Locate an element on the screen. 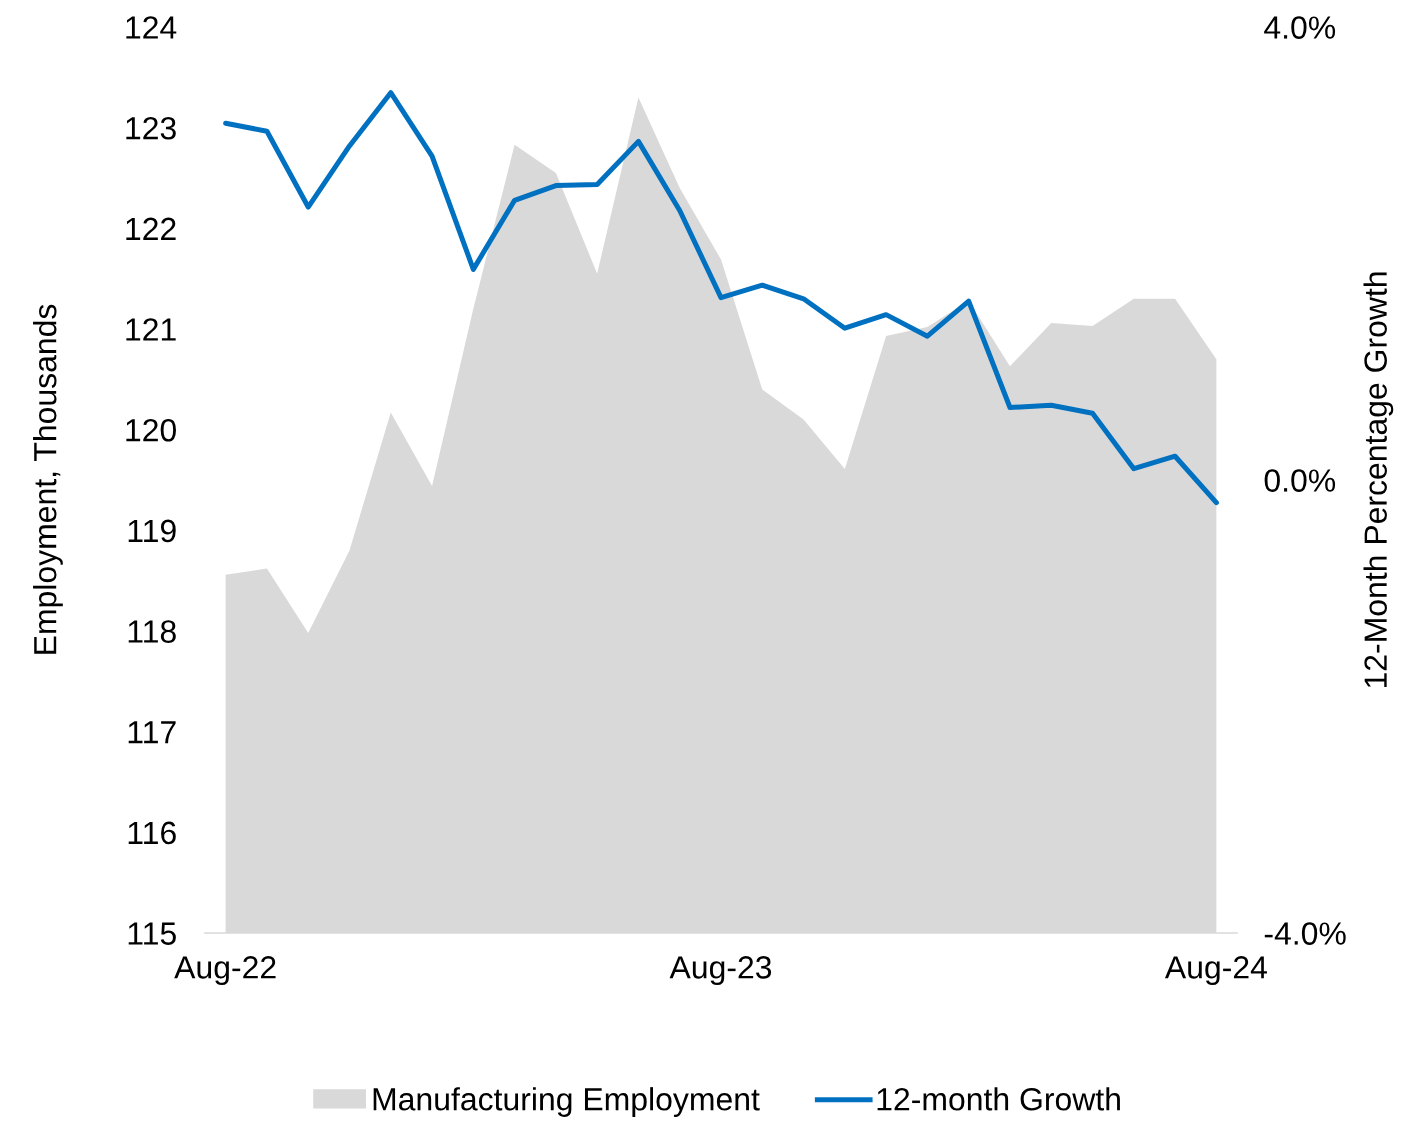 Image resolution: width=1421 pixels, height=1121 pixels. y-tick-label: 122 is located at coordinates (151, 228).